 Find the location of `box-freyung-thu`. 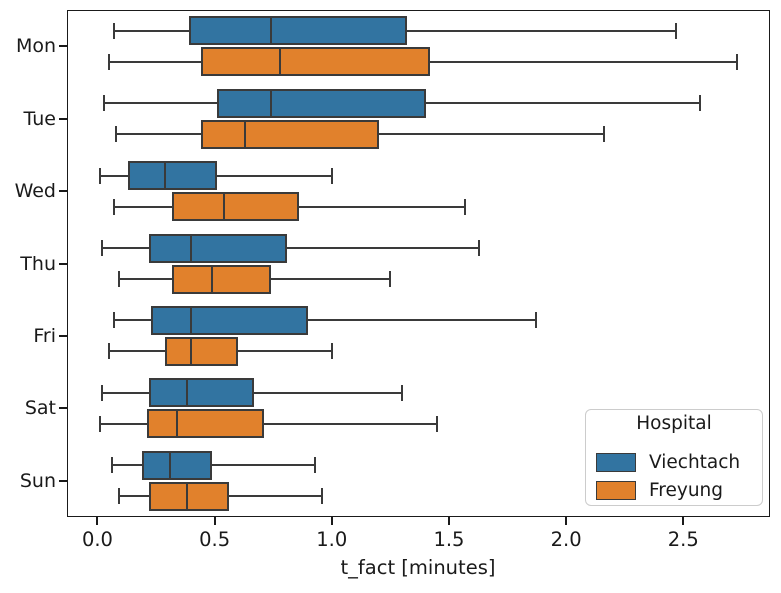

box-freyung-thu is located at coordinates (221, 279).